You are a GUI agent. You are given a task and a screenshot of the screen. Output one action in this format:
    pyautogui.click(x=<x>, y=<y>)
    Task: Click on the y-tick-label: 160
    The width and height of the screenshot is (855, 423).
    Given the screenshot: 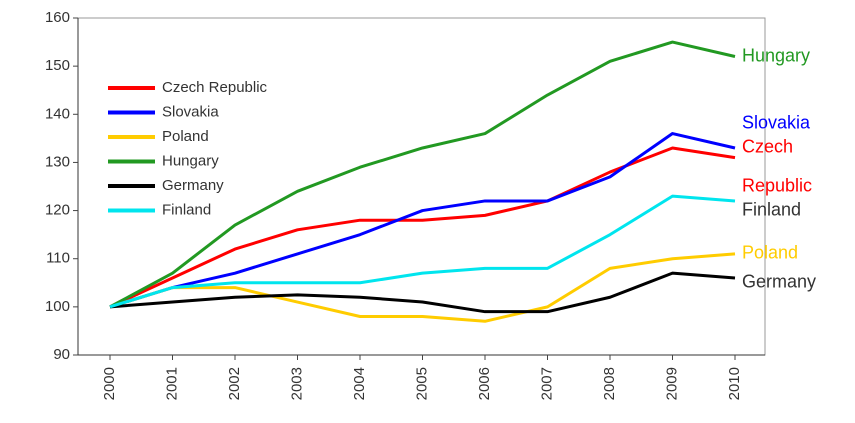 What is the action you would take?
    pyautogui.click(x=57, y=17)
    